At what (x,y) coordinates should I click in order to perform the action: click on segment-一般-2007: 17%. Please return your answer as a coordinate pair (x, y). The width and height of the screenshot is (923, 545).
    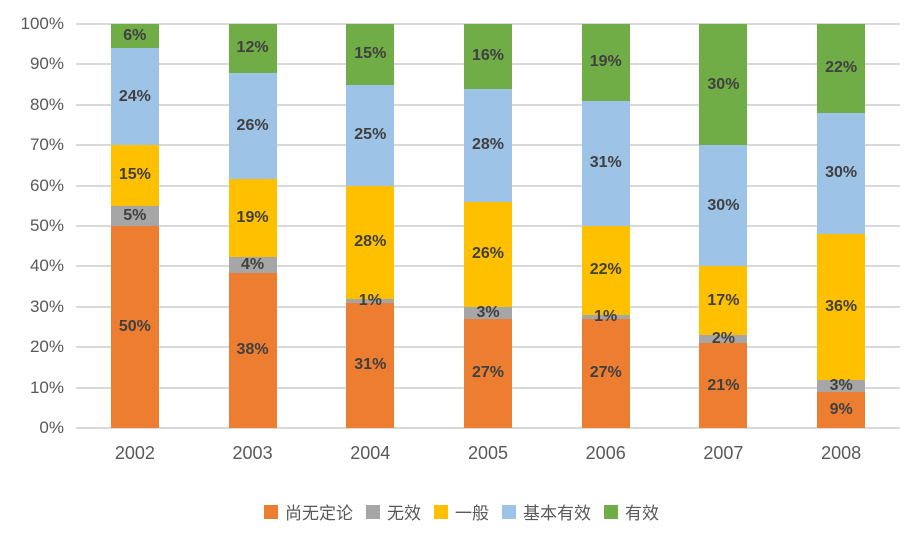
    Looking at the image, I should click on (723, 301).